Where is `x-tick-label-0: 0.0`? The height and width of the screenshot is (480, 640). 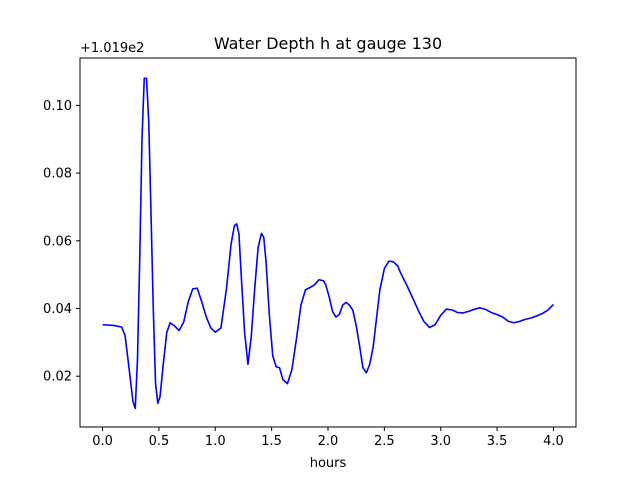 x-tick-label-0: 0.0 is located at coordinates (102, 441).